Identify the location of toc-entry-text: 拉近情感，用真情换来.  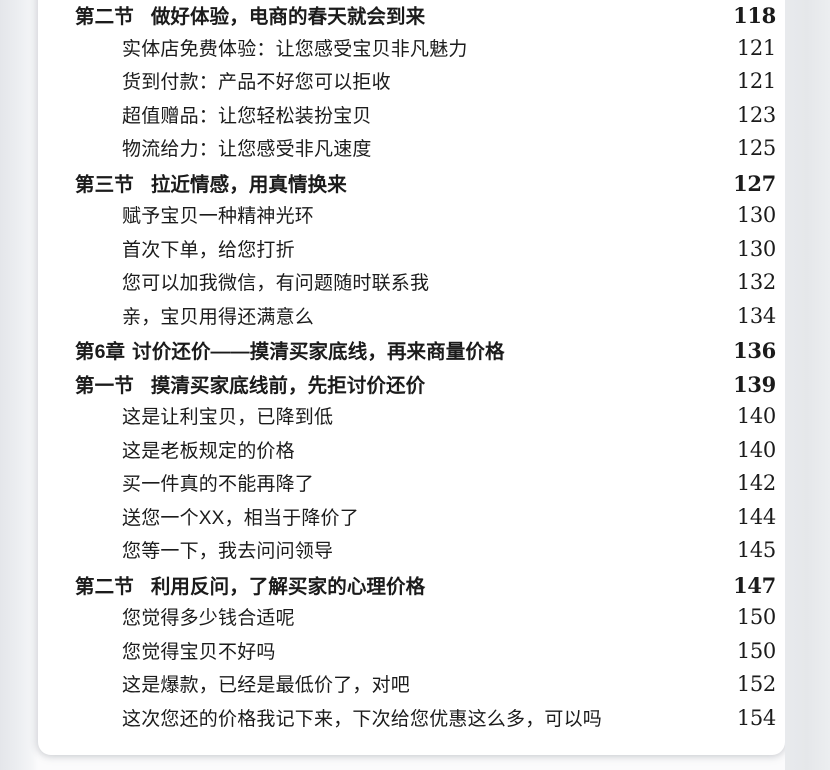
(248, 184).